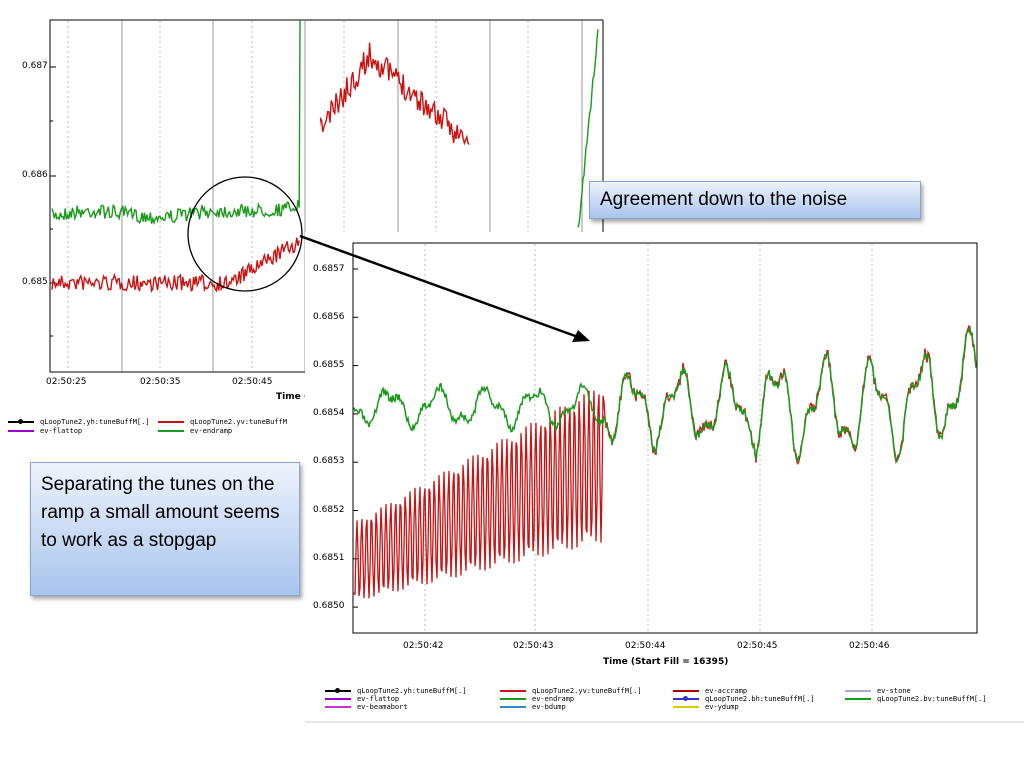 The image size is (1024, 768). Describe the element at coordinates (587, 691) in the screenshot. I see `legend-label: qLoopTune2.yv:tuneBuffM[.]` at that location.